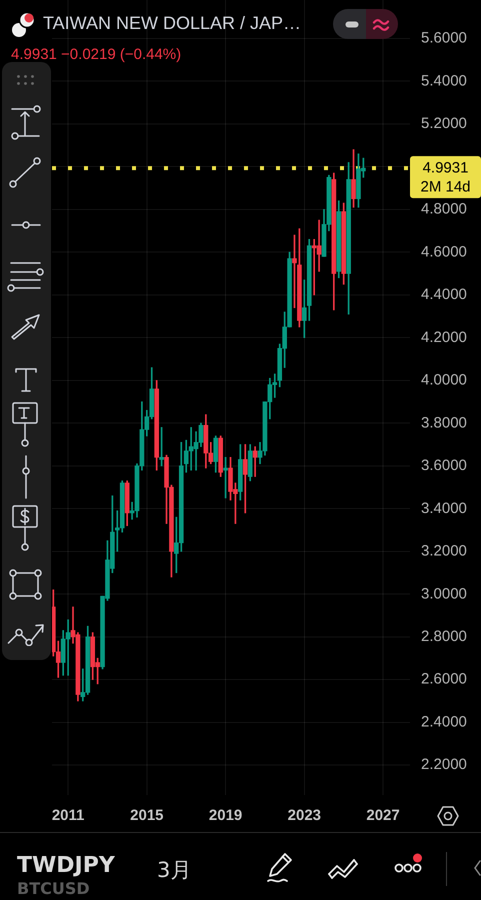 This screenshot has width=481, height=900. Describe the element at coordinates (444, 337) in the screenshot. I see `y-tick-label: 4.2000` at that location.